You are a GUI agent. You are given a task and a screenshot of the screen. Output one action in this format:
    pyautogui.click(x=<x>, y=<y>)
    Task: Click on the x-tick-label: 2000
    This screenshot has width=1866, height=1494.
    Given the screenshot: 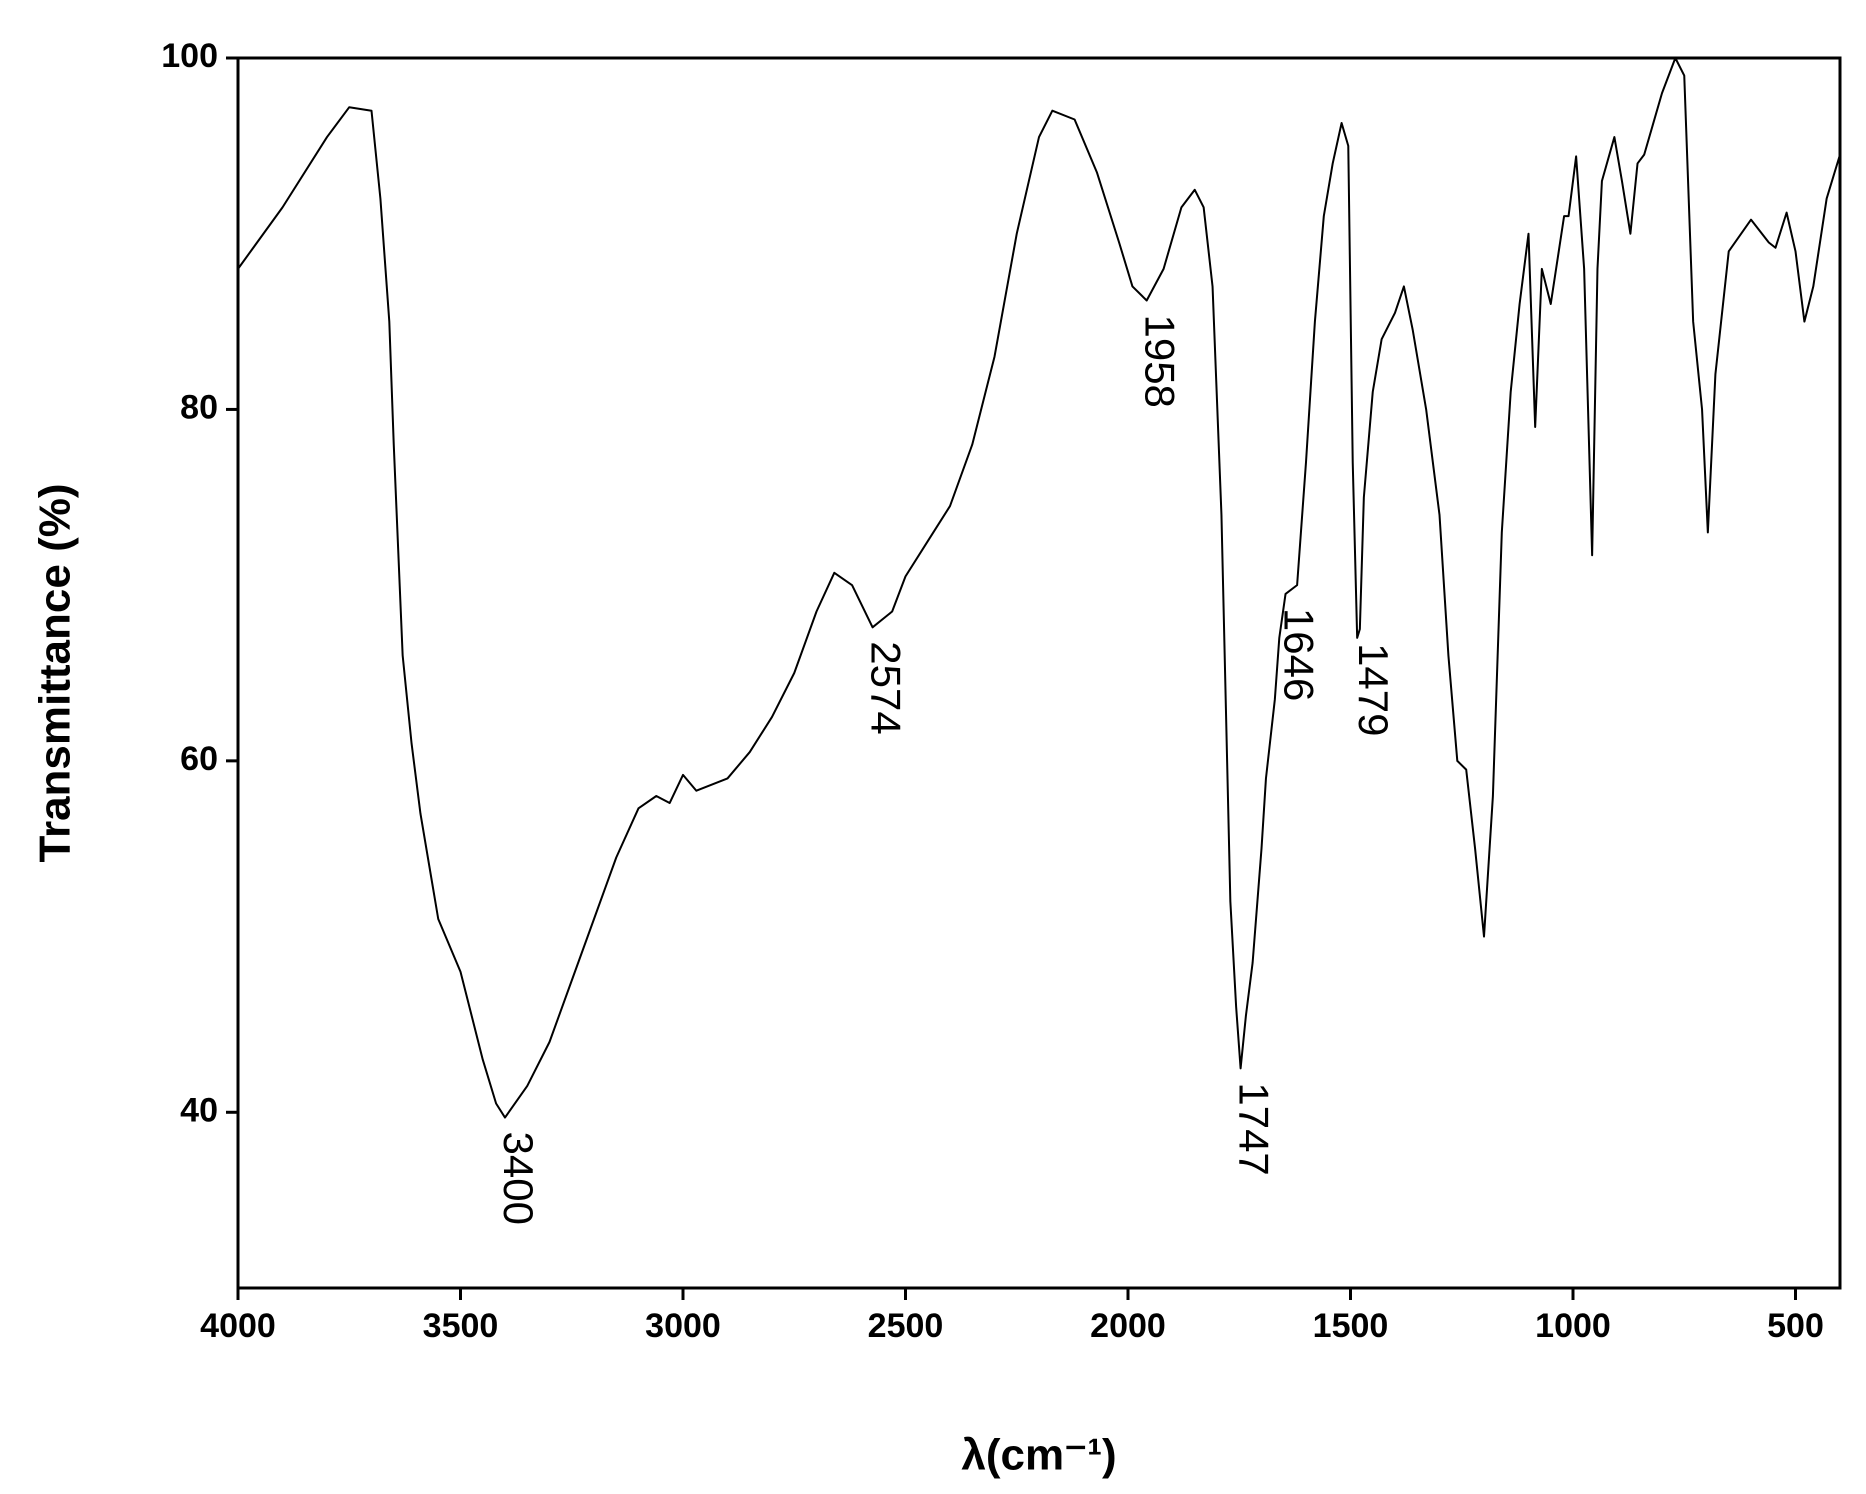 What is the action you would take?
    pyautogui.click(x=1128, y=1326)
    